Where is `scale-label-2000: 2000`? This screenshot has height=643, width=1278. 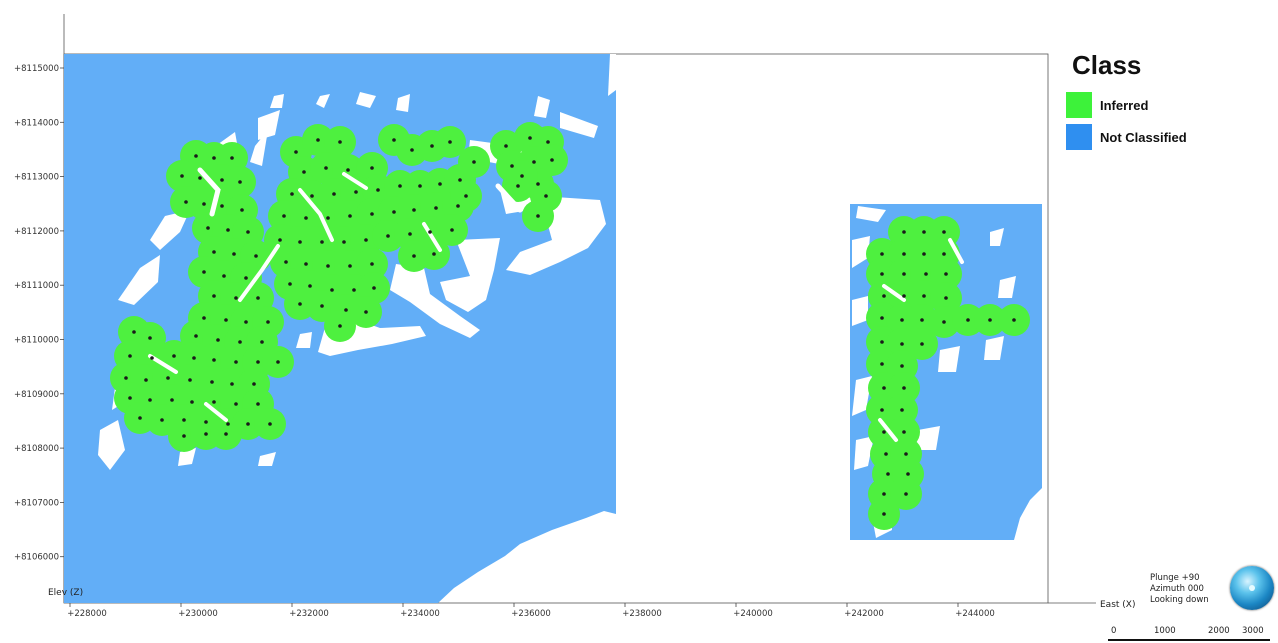
scale-label-2000: 2000 is located at coordinates (1219, 631).